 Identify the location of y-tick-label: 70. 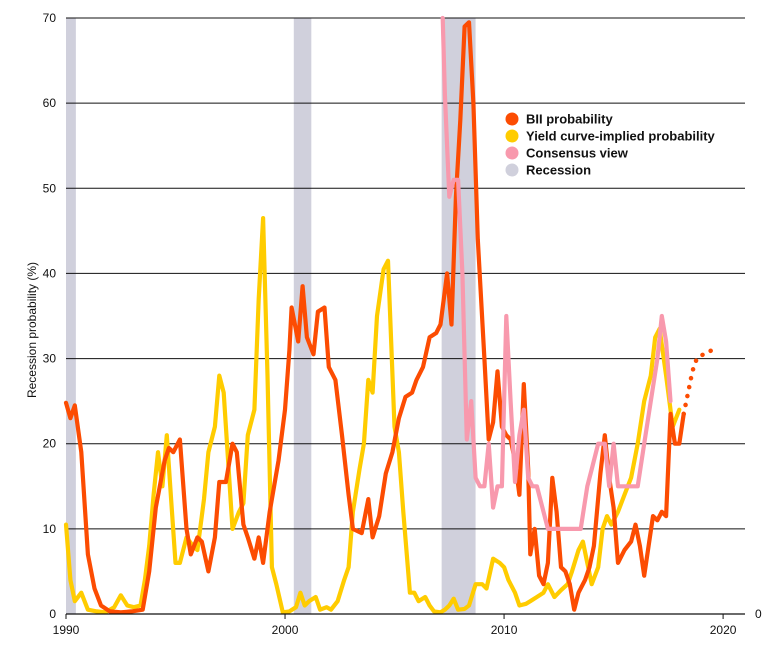
(50, 18).